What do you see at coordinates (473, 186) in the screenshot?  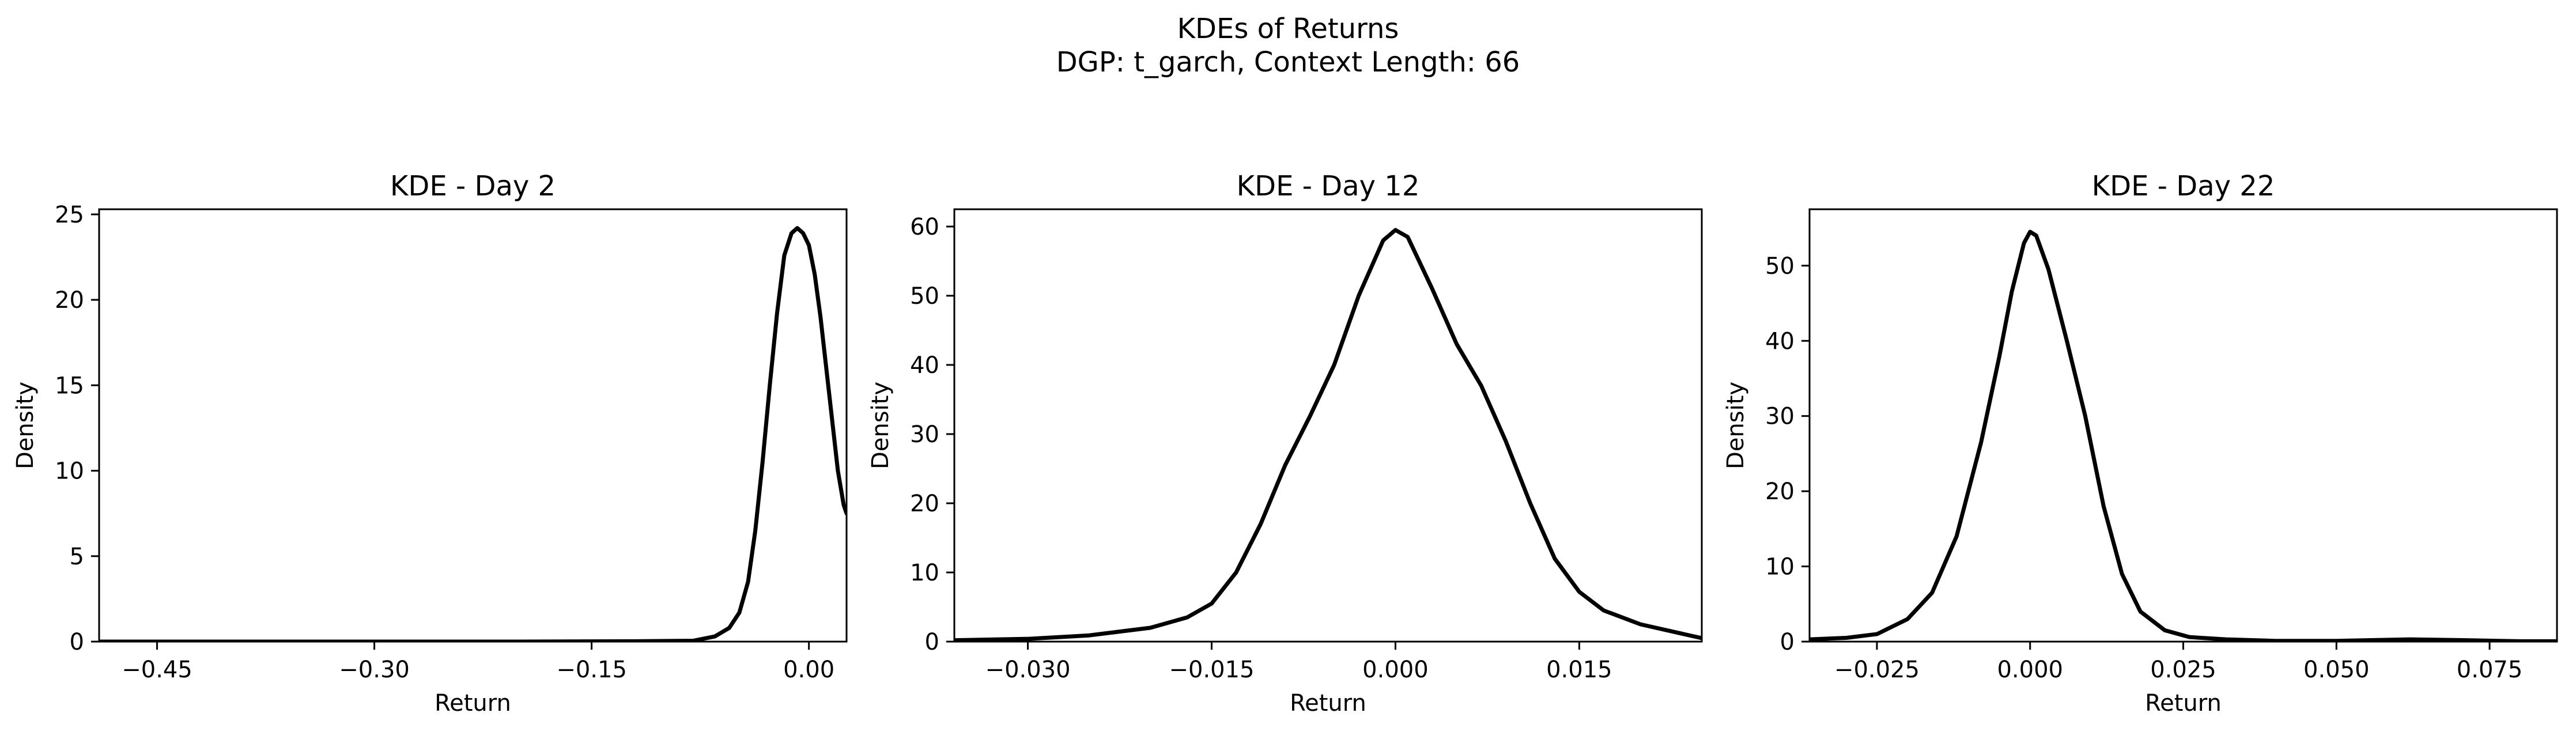 I see `subplot-title: KDE - Day 2` at bounding box center [473, 186].